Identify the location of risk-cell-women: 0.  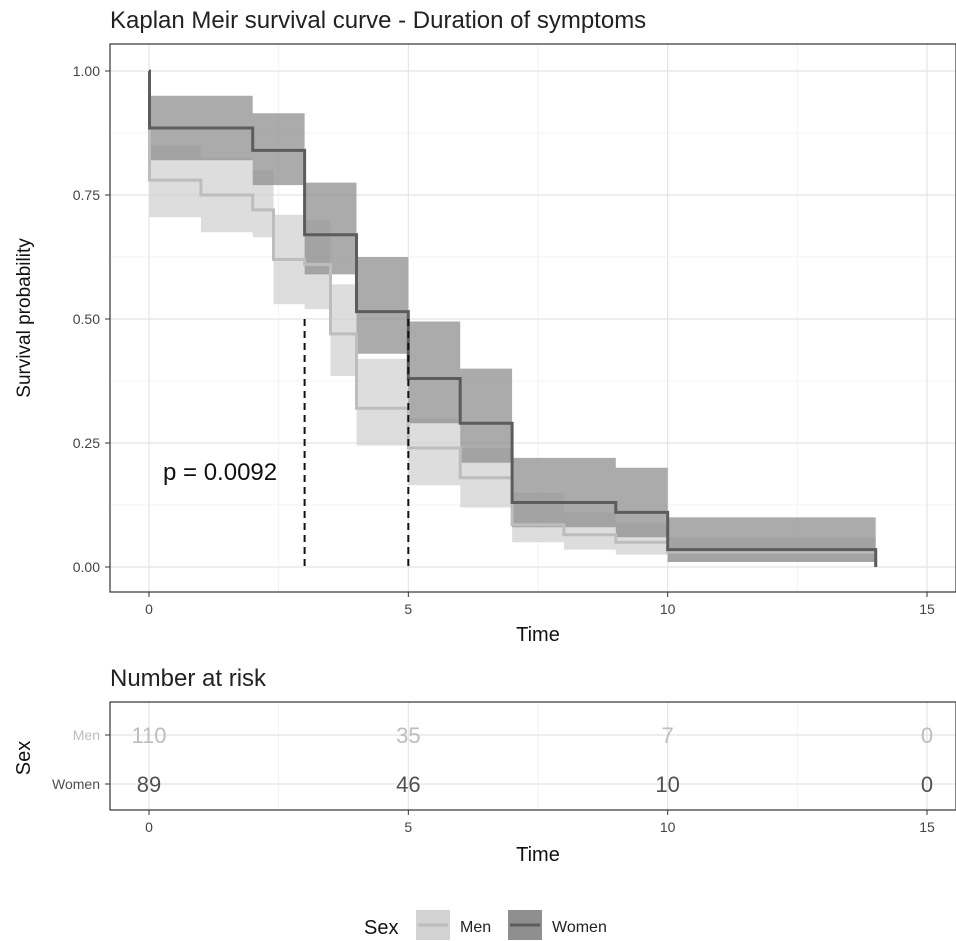
(927, 784).